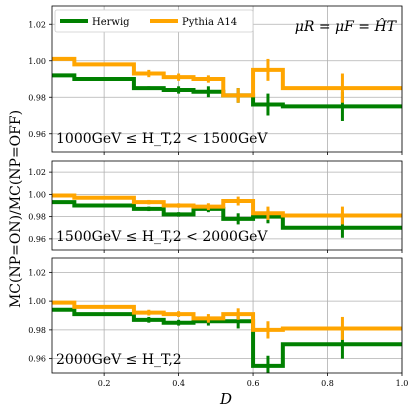 This screenshot has height=415, width=415. What do you see at coordinates (327, 383) in the screenshot?
I see `x-tick-label: 0.8` at bounding box center [327, 383].